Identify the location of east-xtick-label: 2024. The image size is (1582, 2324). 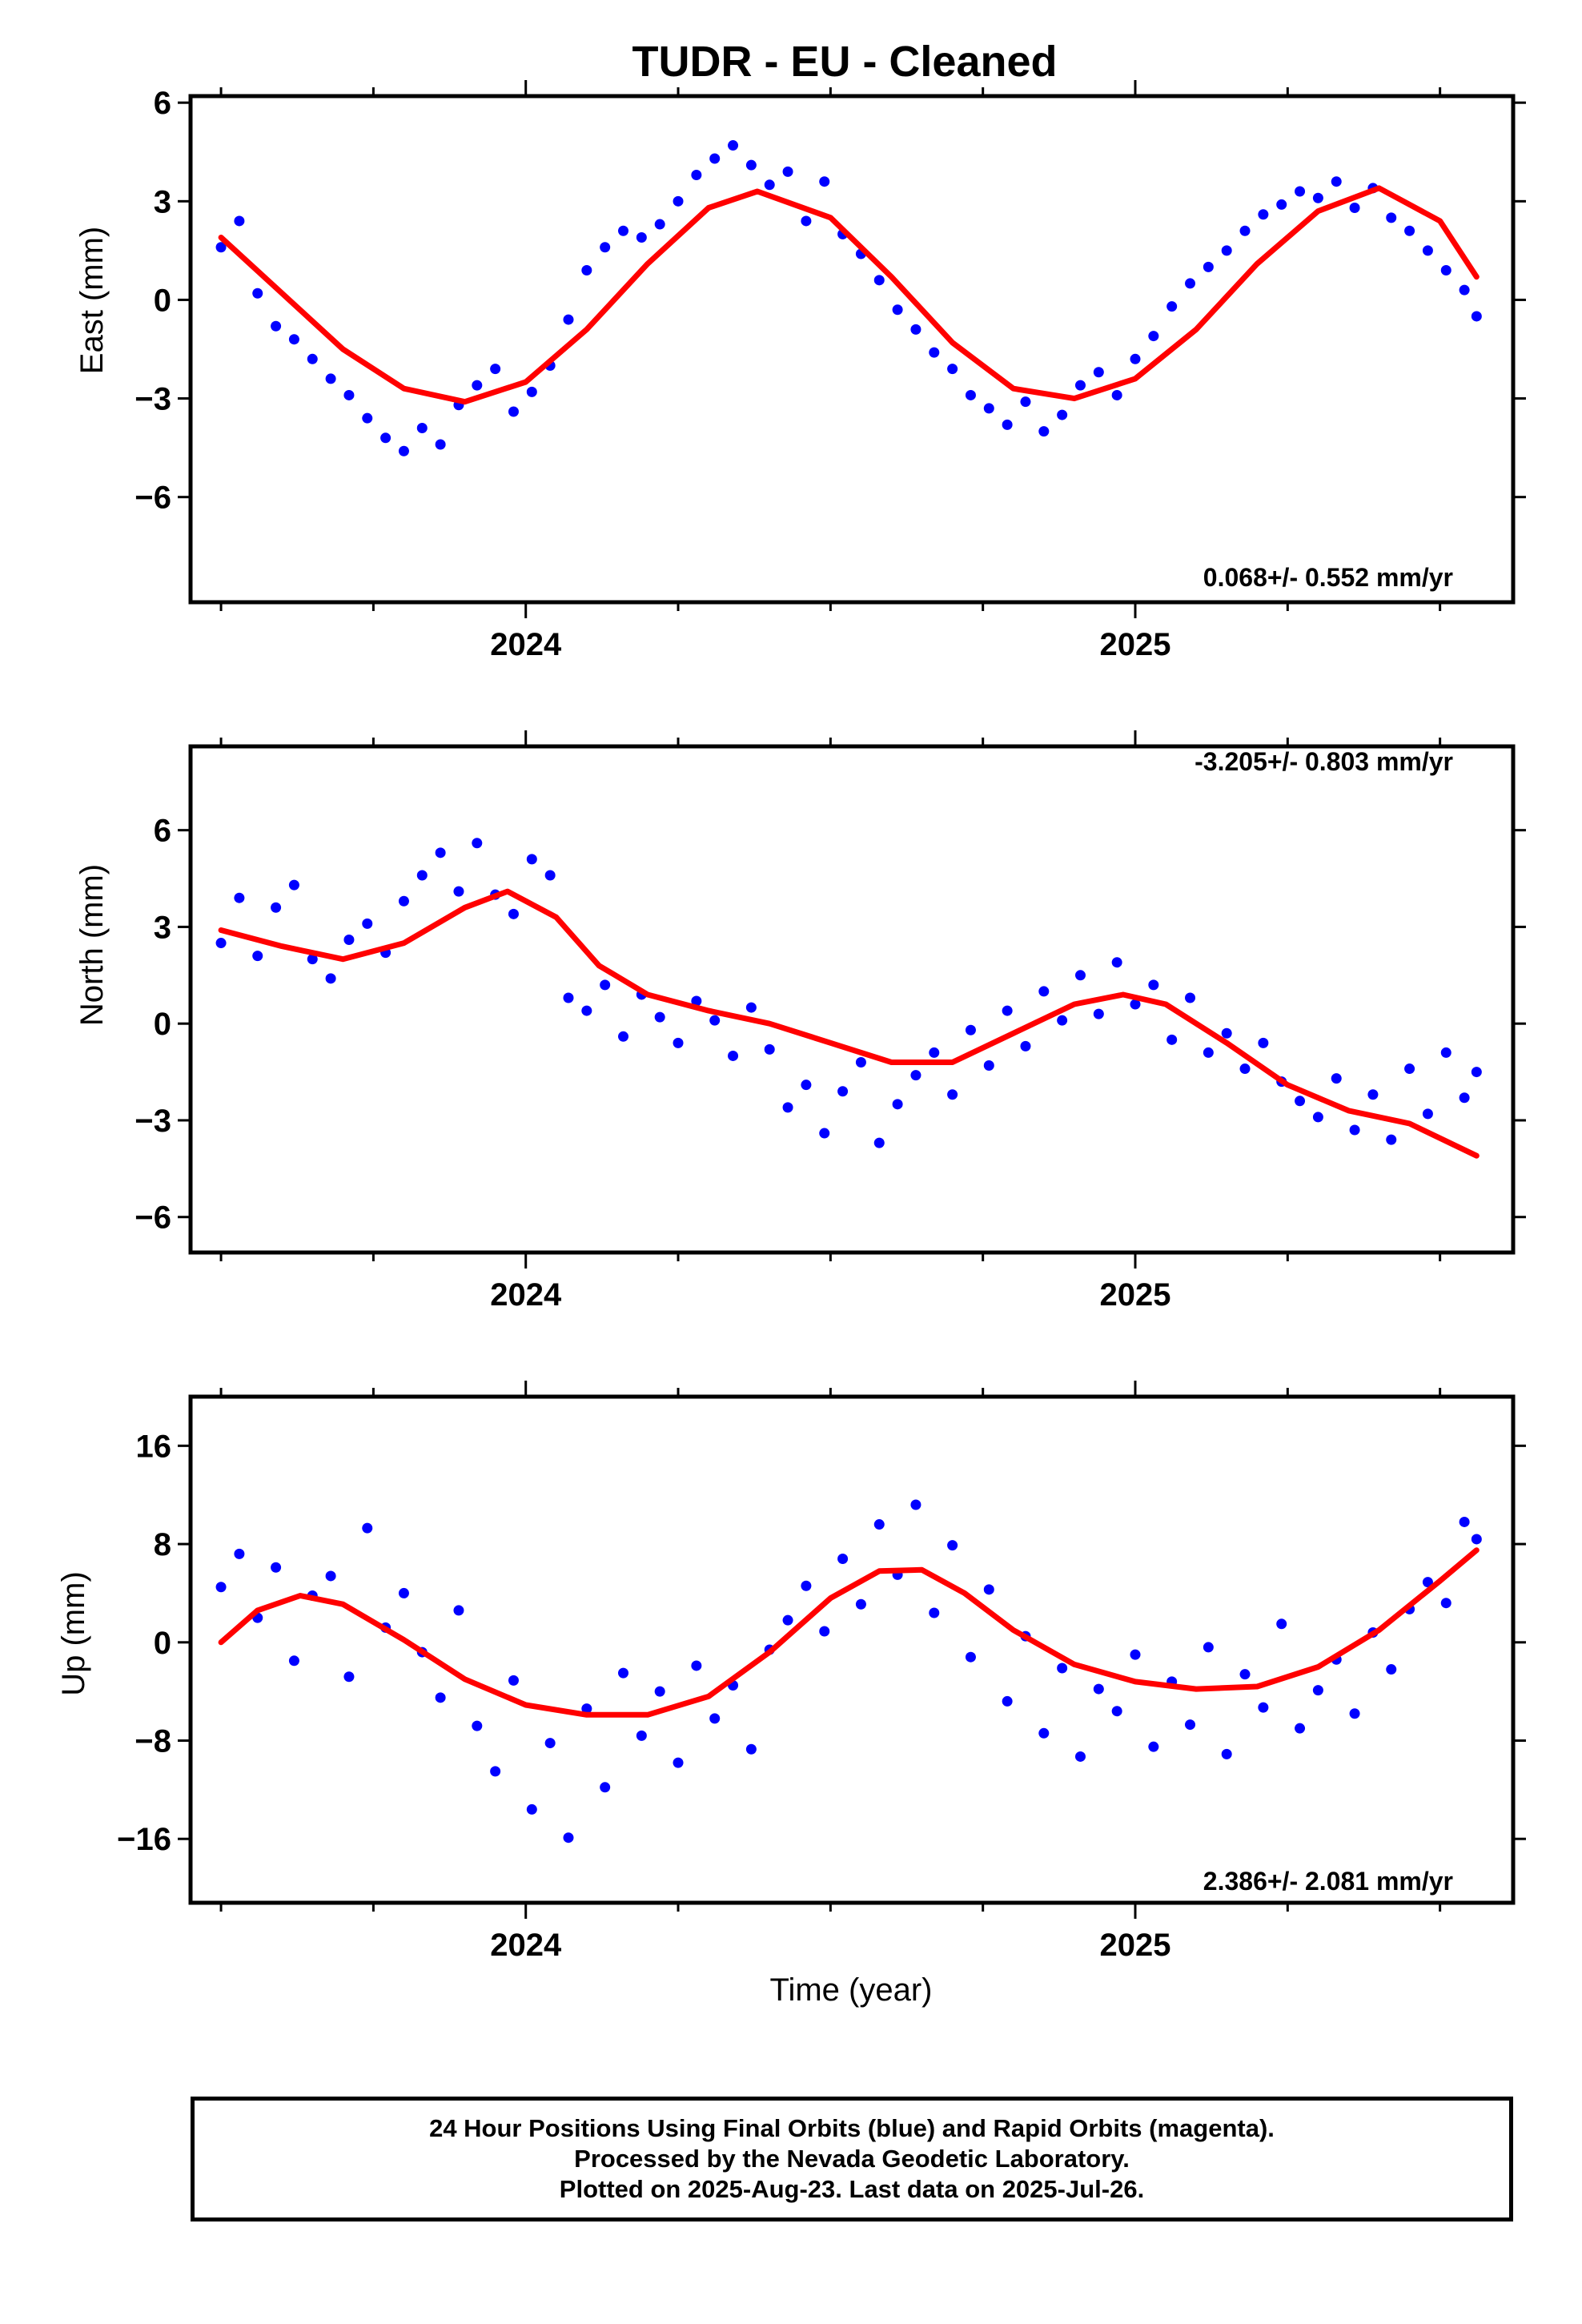
(526, 644).